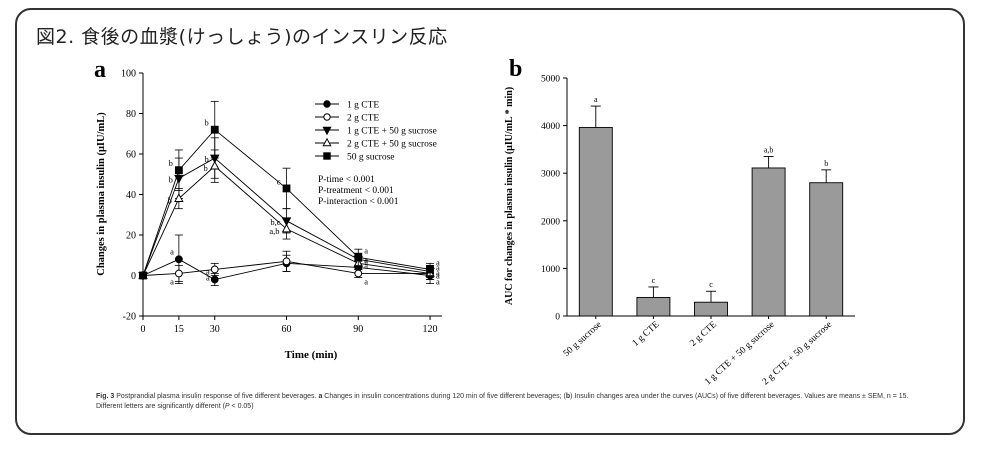 This screenshot has width=986, height=450. Describe the element at coordinates (550, 127) in the screenshot. I see `y-tick-label: 4000` at that location.